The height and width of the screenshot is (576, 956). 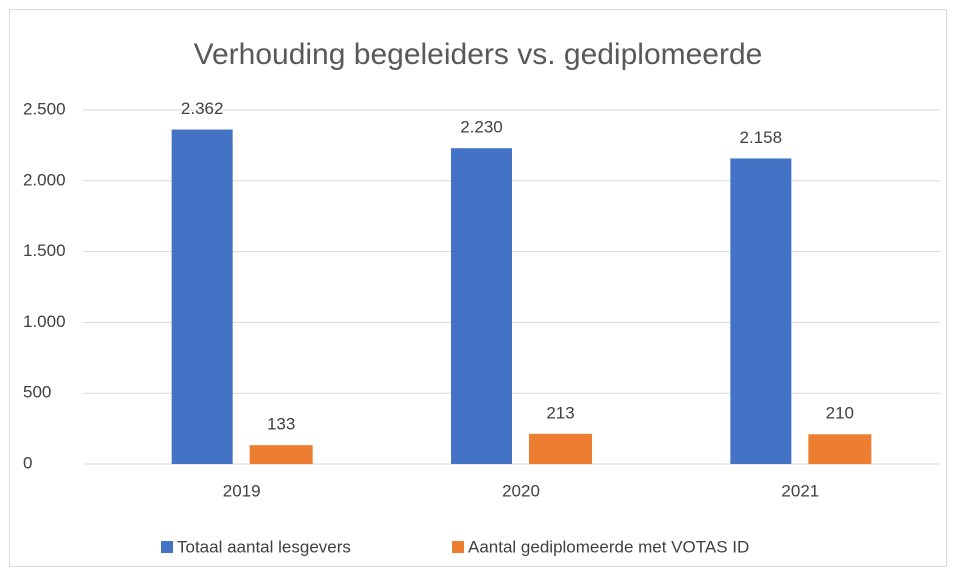 What do you see at coordinates (560, 412) in the screenshot?
I see `data-label: 213` at bounding box center [560, 412].